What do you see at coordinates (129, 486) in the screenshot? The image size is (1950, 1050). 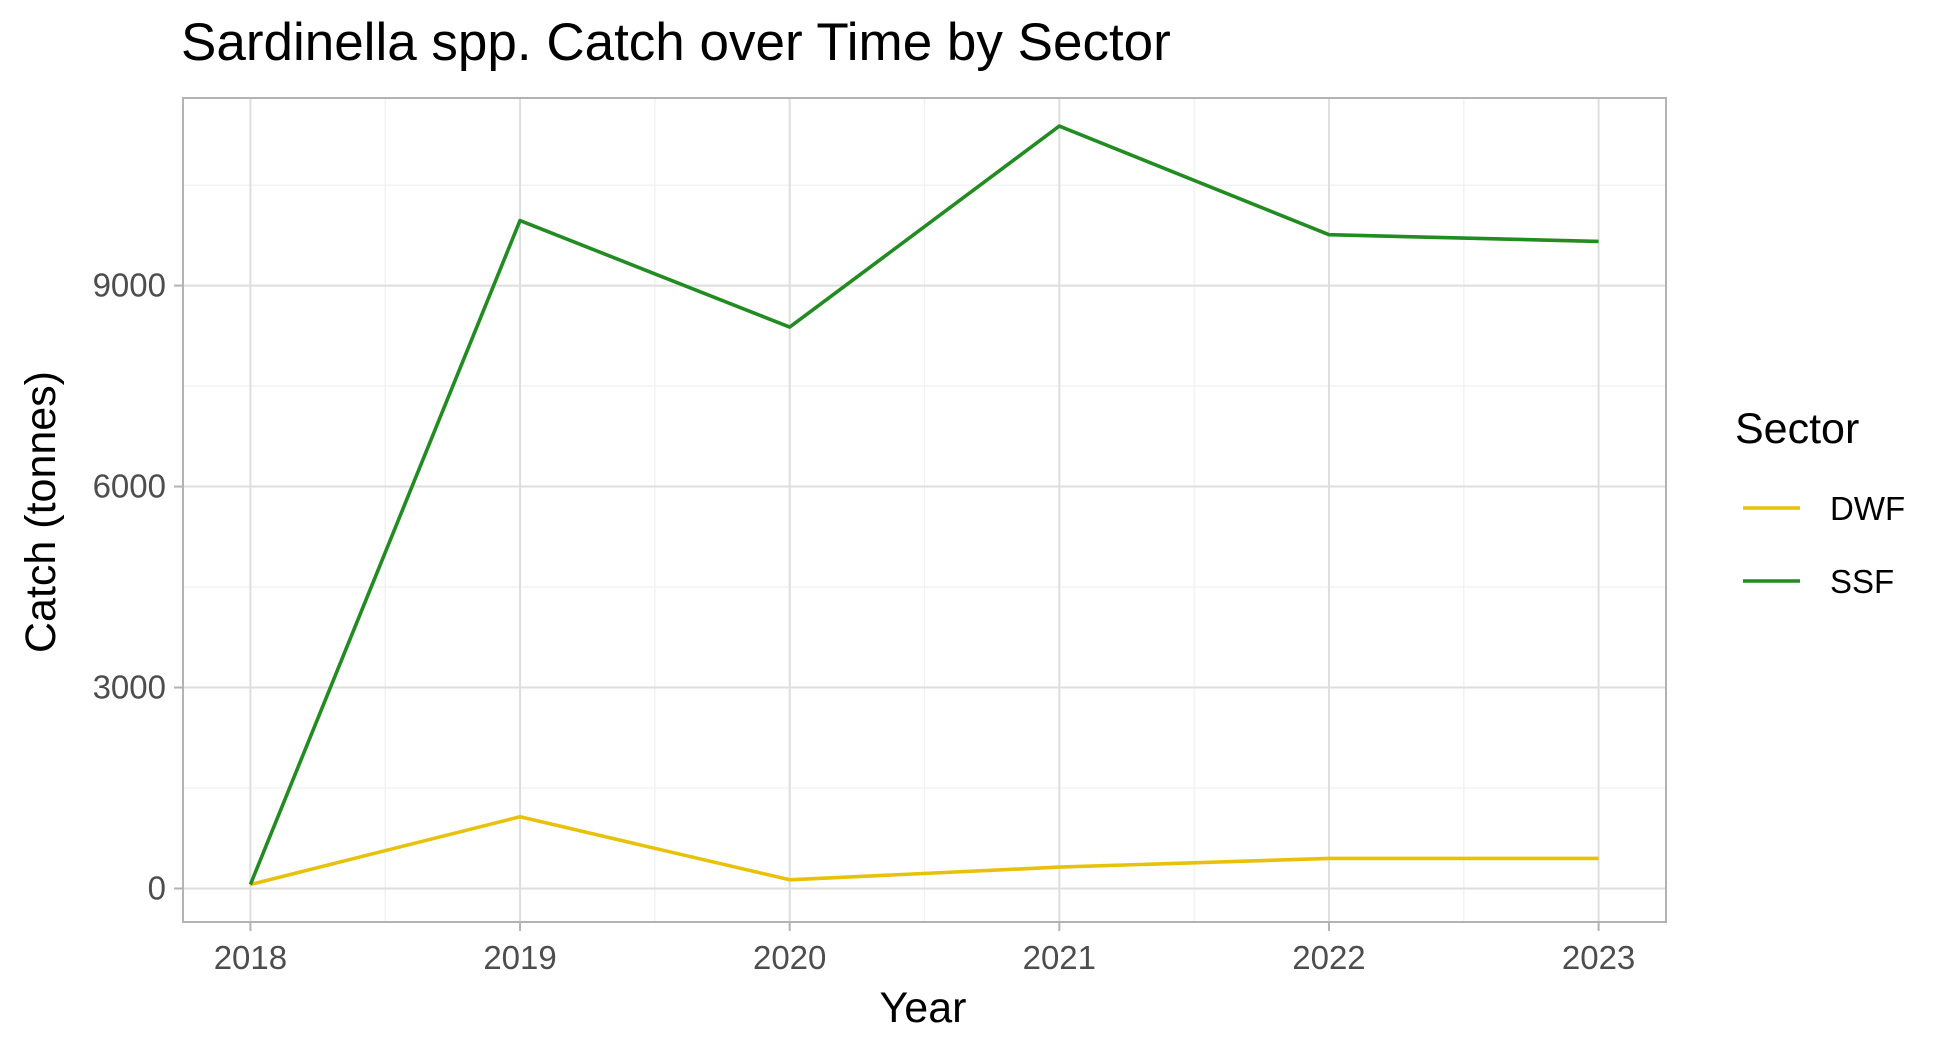 I see `y-tick-label: 6000` at bounding box center [129, 486].